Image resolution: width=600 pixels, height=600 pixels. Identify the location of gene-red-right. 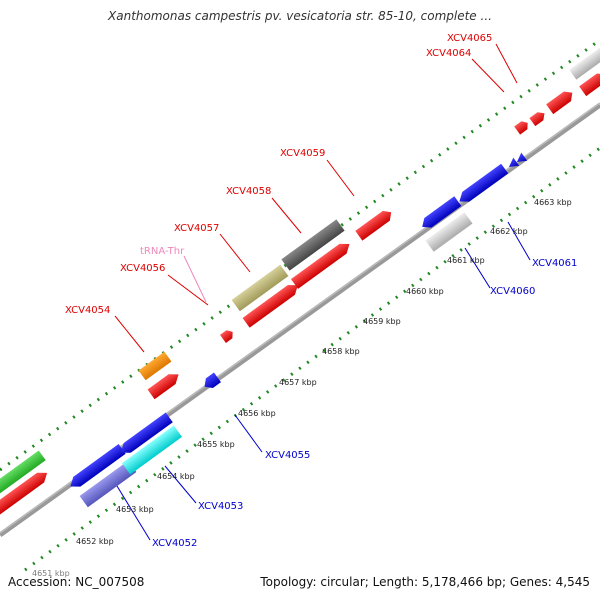
(561, 101).